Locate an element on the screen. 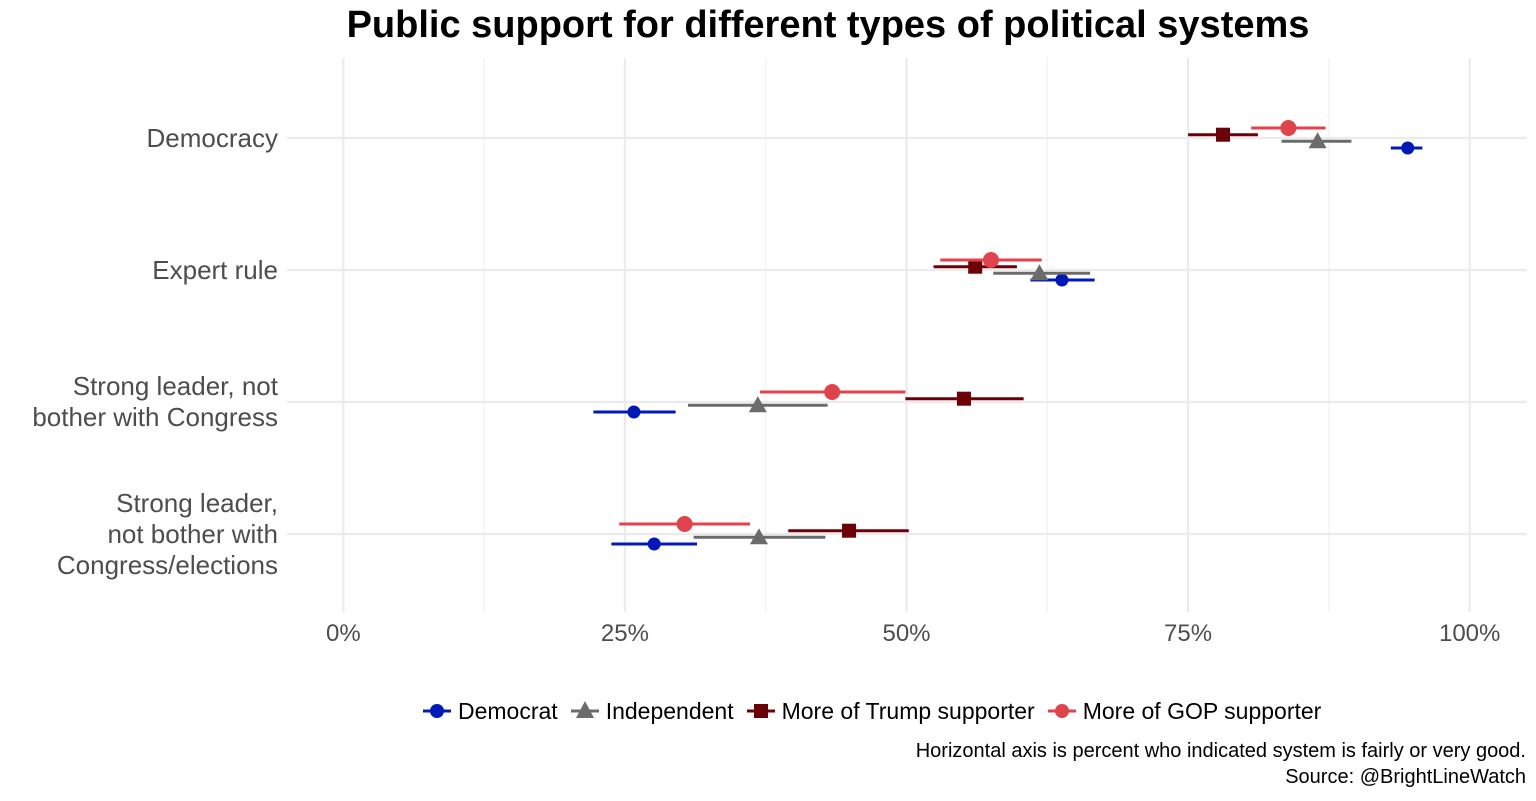 The width and height of the screenshot is (1536, 801). legend-label: More of GOP supporter is located at coordinates (1202, 710).